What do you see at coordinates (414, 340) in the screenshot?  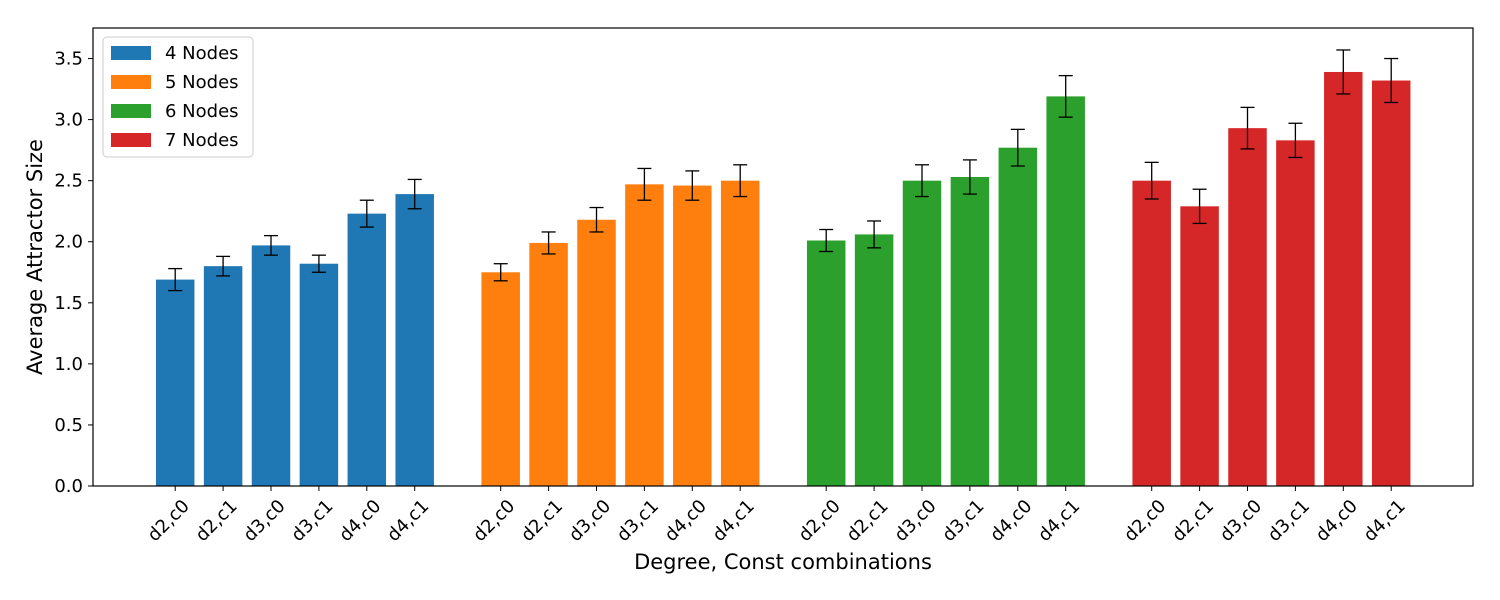 I see `bar-4-nodes-d4-c1` at bounding box center [414, 340].